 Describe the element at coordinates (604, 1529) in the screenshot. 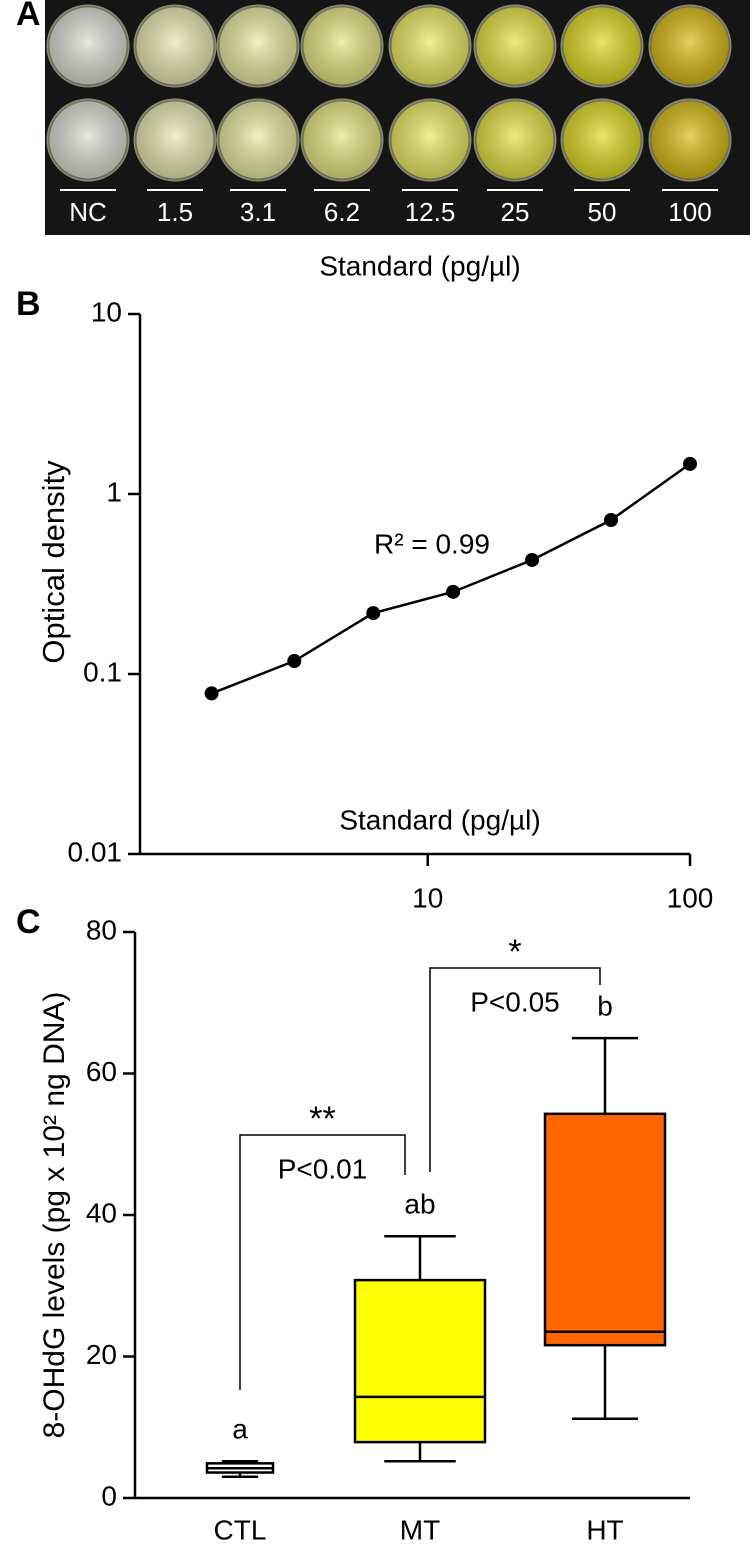

I see `x-tick-label: HT` at that location.